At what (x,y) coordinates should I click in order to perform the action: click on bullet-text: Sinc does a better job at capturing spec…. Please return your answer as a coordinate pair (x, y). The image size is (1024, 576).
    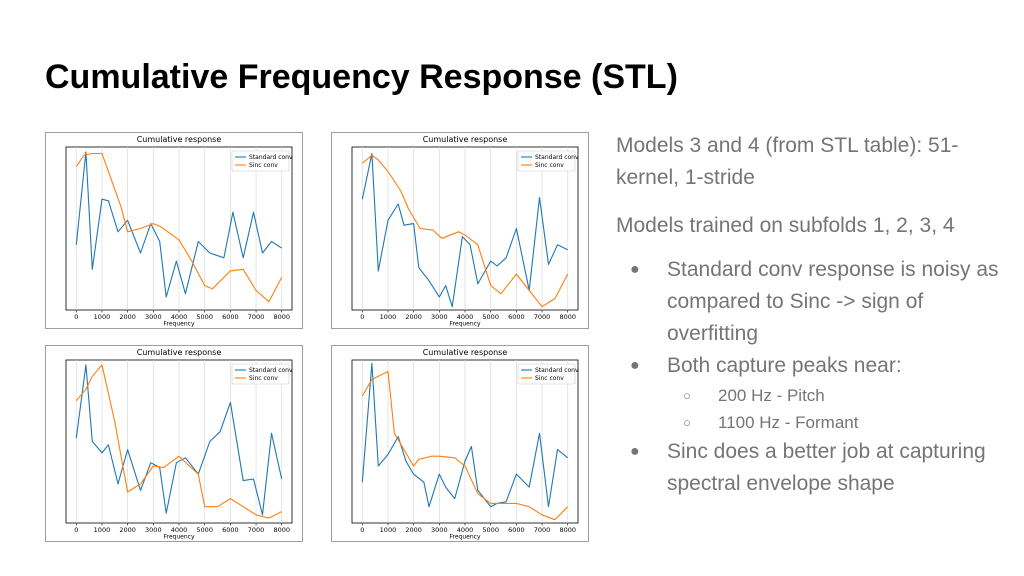
    Looking at the image, I should click on (826, 467).